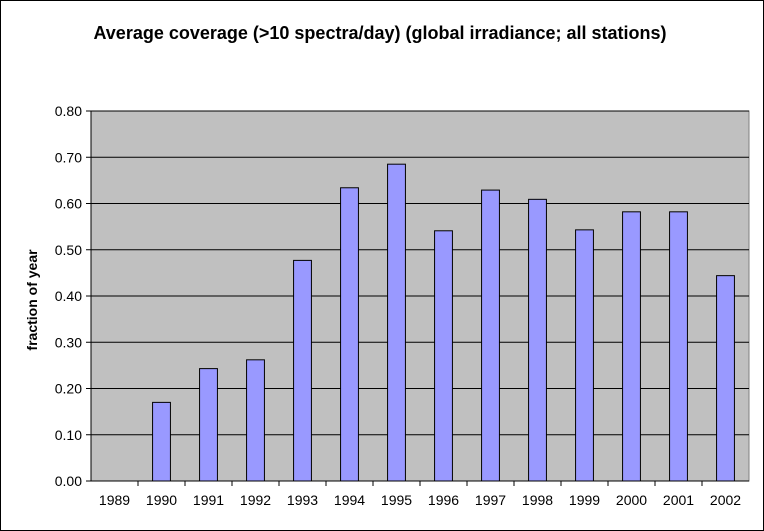  I want to click on x-tick-label: 2002, so click(725, 500).